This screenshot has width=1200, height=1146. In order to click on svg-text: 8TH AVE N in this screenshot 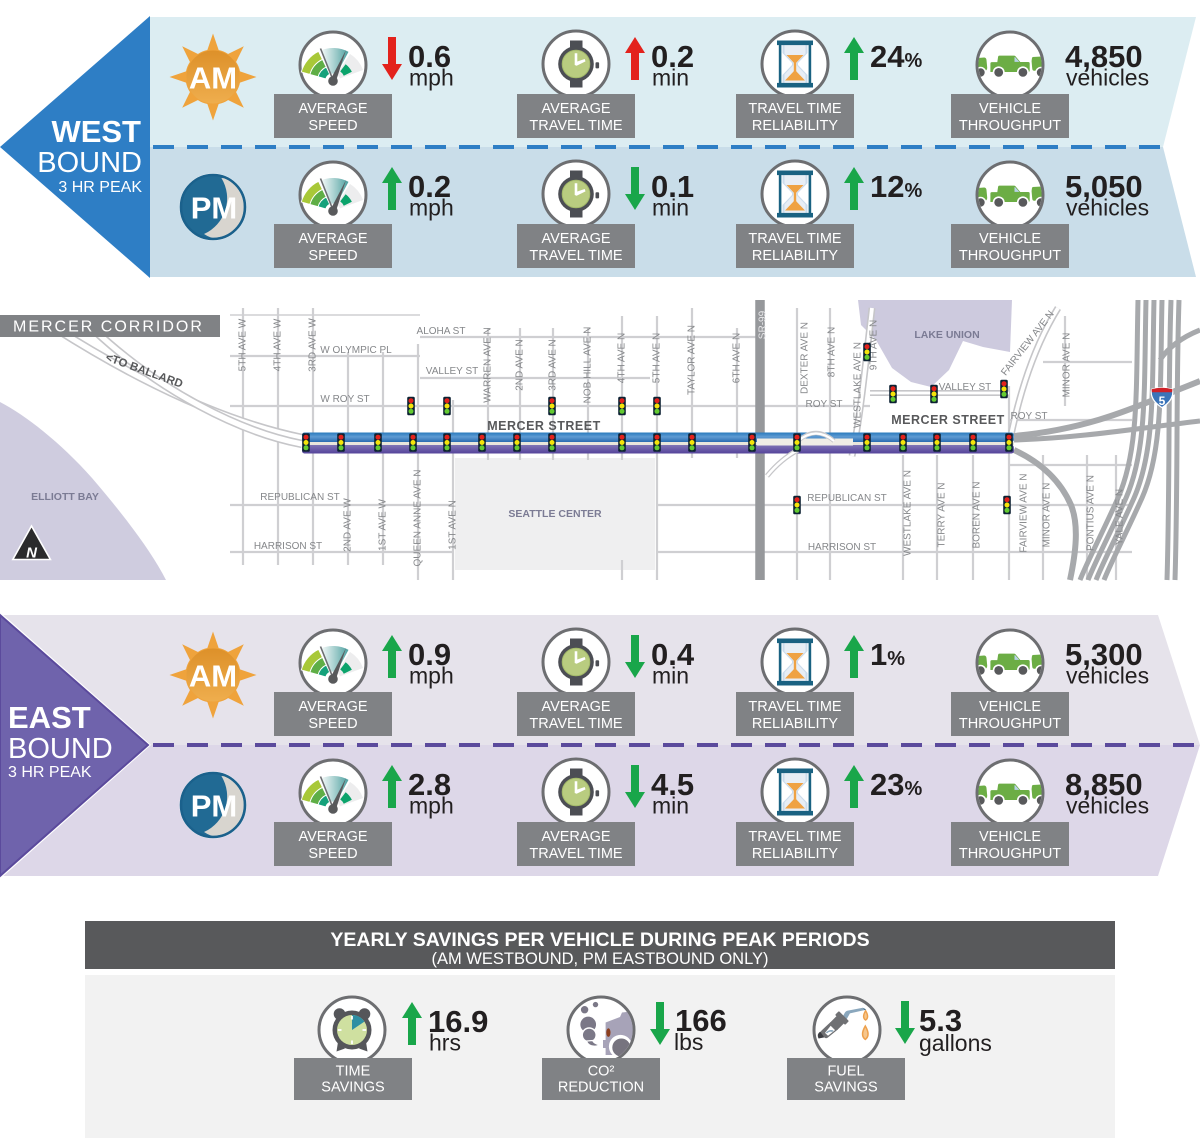, I will do `click(832, 352)`.